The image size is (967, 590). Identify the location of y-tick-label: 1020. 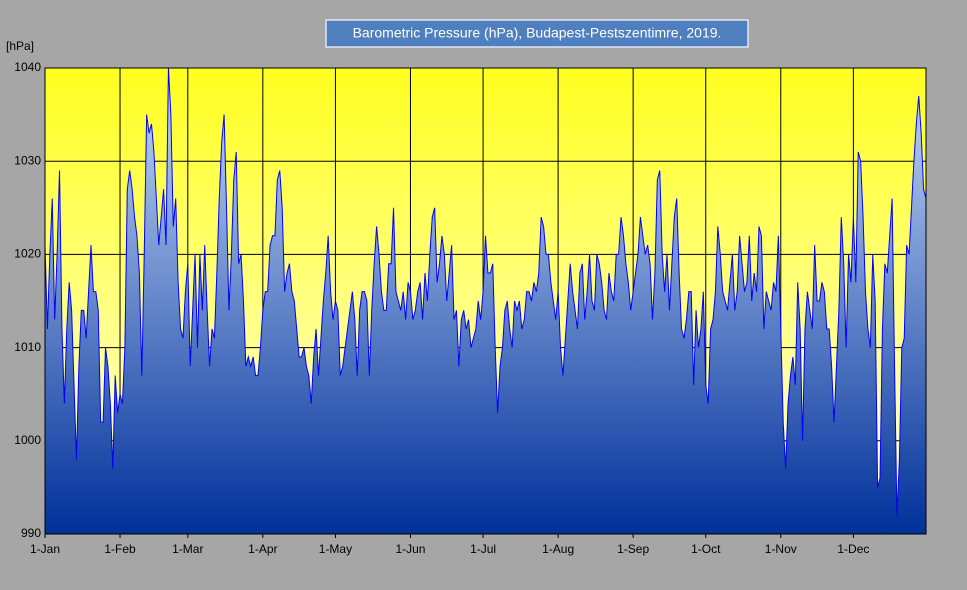
(27, 254).